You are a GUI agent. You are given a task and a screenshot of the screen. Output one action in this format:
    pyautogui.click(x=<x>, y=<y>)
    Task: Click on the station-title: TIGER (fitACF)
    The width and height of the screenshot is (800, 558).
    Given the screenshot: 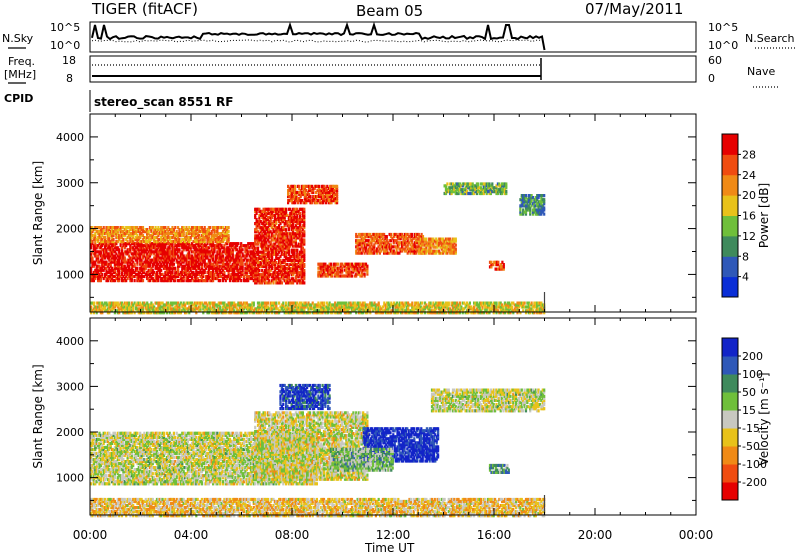 What is the action you would take?
    pyautogui.click(x=144, y=9)
    